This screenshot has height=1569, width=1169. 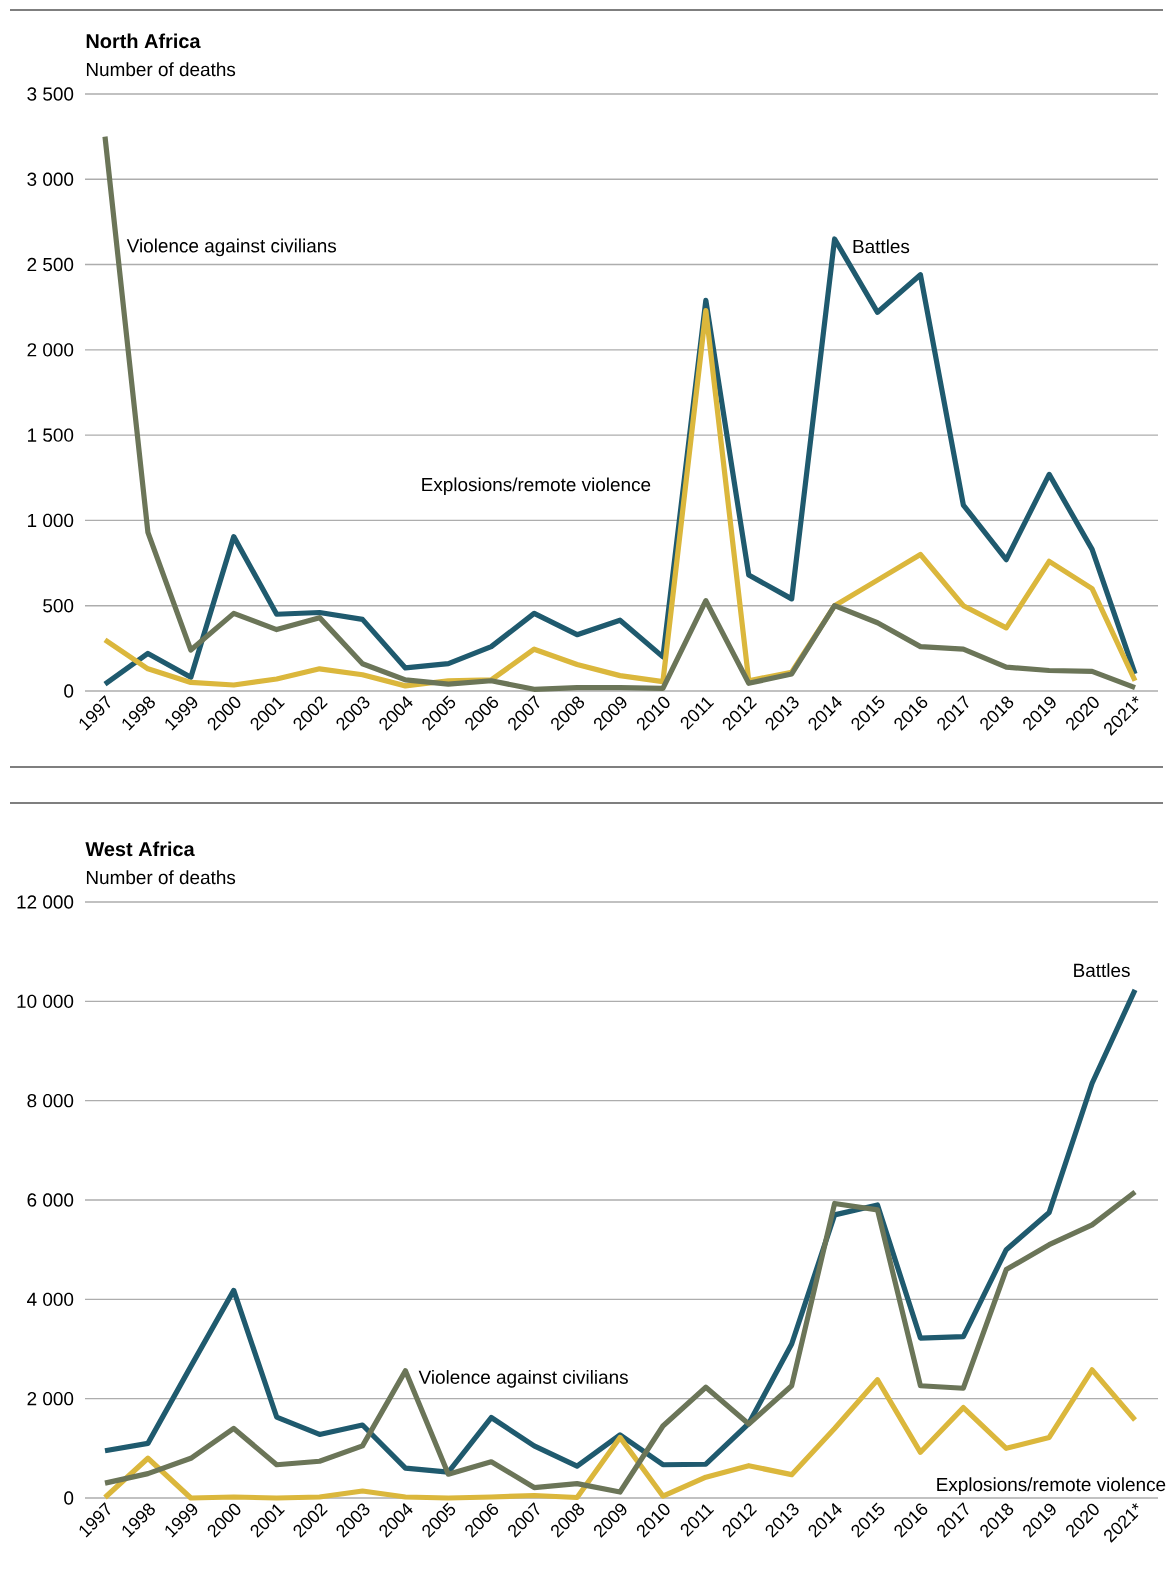 I want to click on y-tick-label: 6 000, so click(x=50, y=1200).